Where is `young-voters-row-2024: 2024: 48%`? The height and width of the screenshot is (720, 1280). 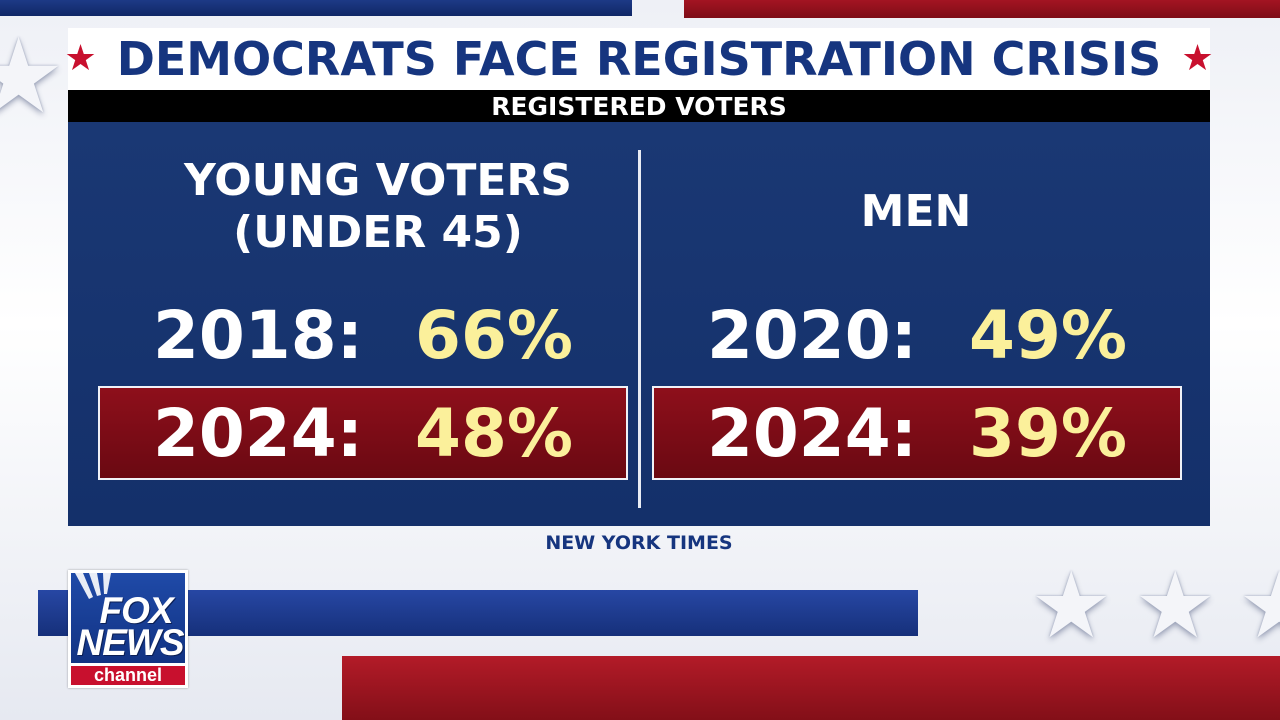
young-voters-row-2024: 2024: 48% is located at coordinates (363, 433).